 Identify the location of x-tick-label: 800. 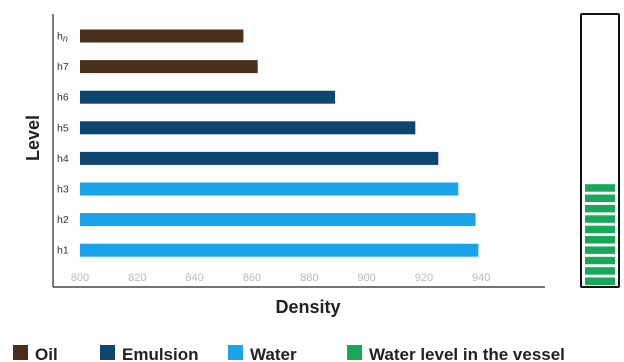
(80, 278).